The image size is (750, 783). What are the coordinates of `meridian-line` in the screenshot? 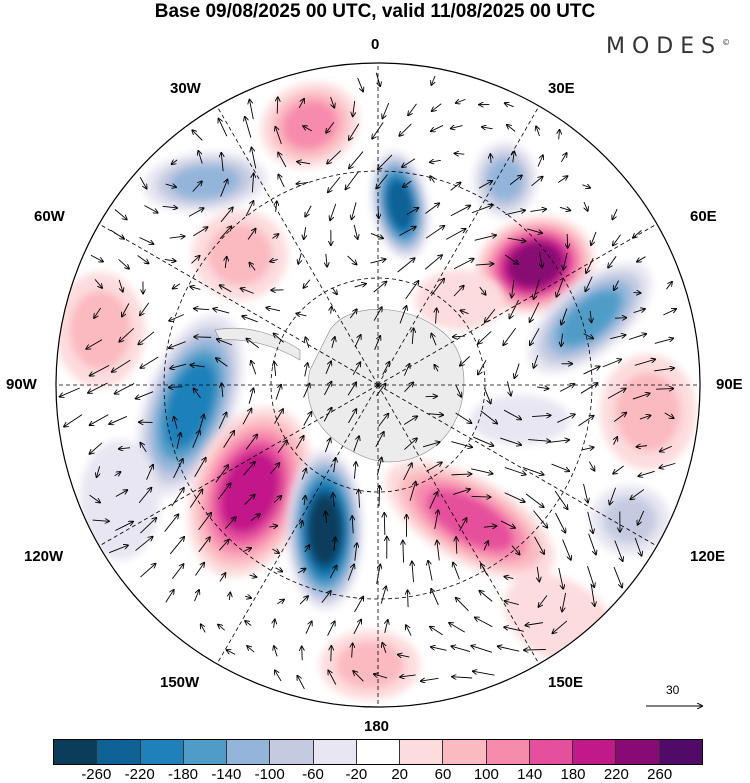 It's located at (235, 467).